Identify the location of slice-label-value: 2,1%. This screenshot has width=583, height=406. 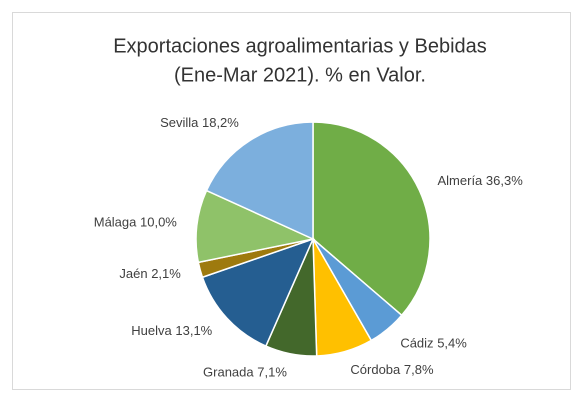
(166, 274).